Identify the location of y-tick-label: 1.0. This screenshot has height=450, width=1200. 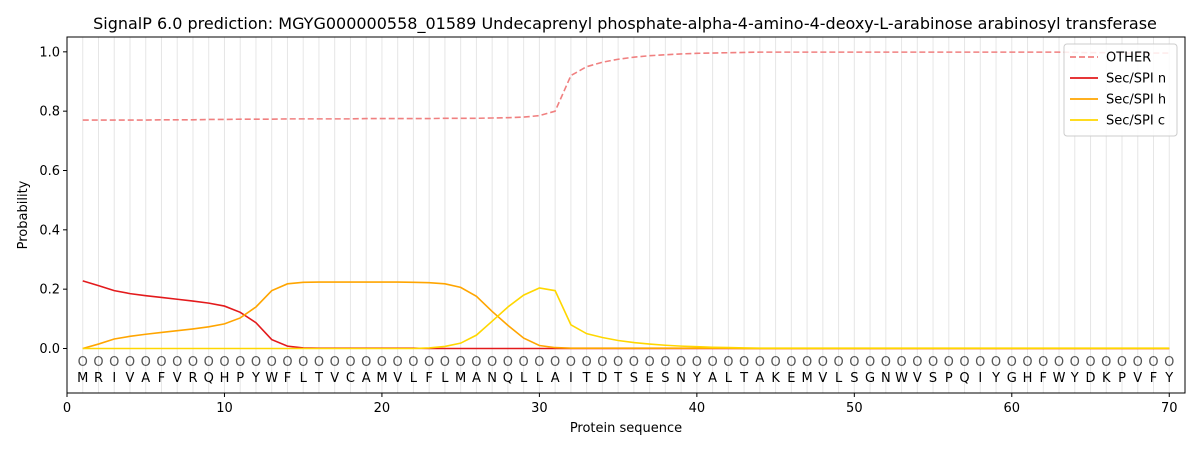
(49, 52).